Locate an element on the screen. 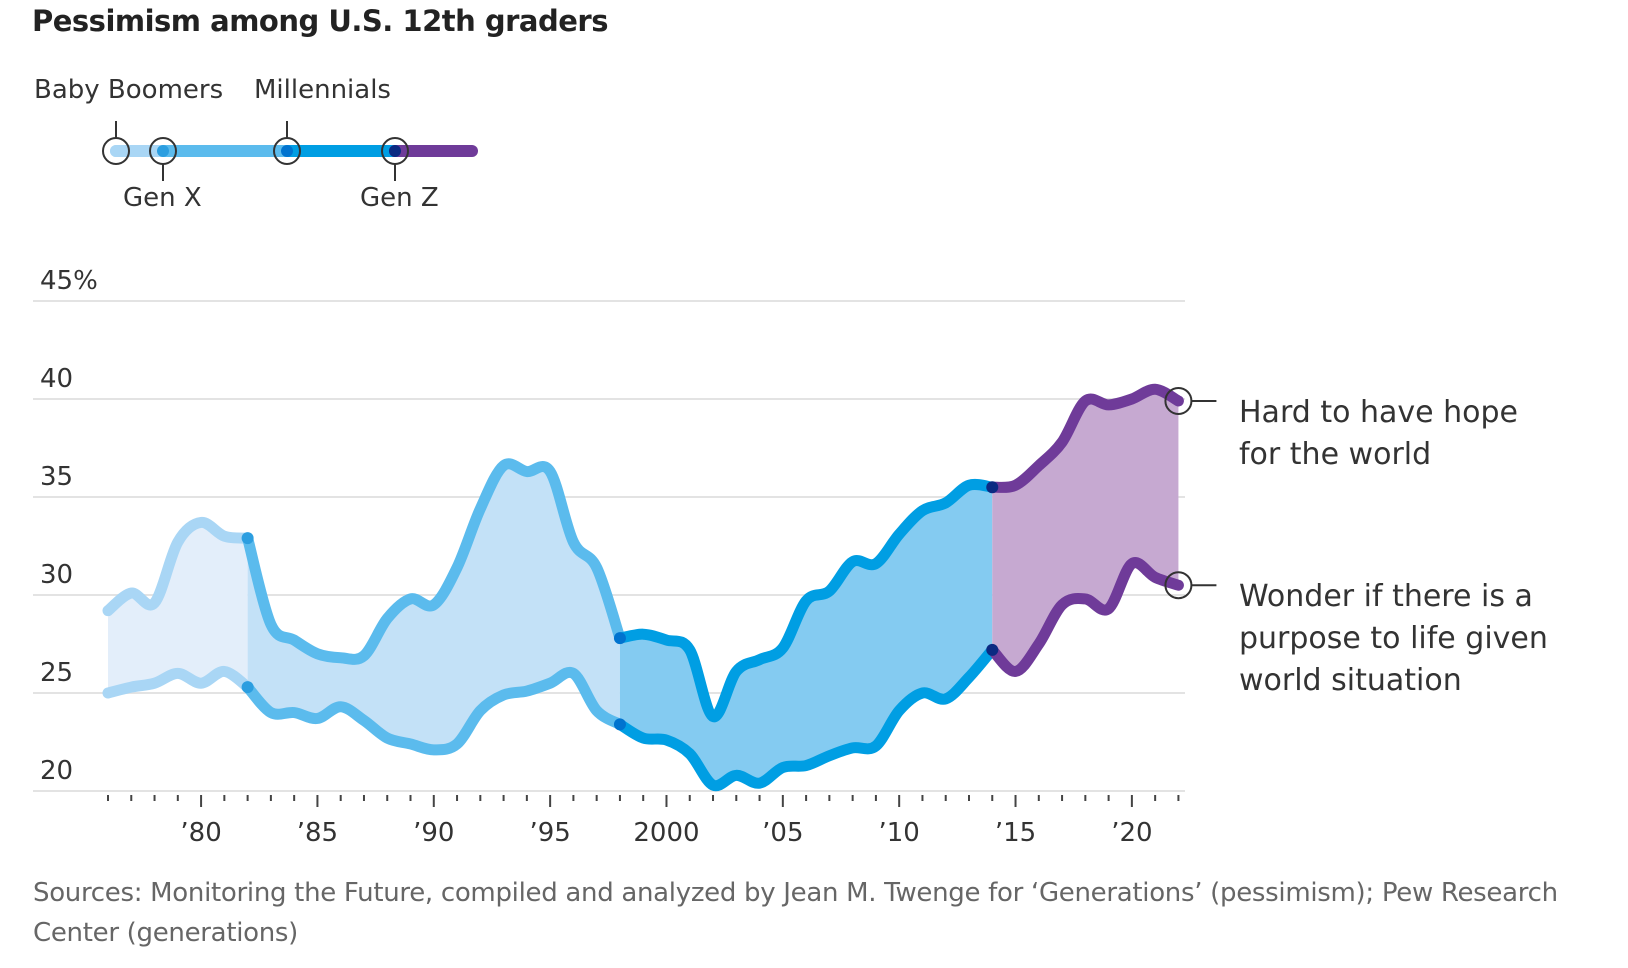 This screenshot has height=968, width=1628. y-tick-label: 45% is located at coordinates (69, 281).